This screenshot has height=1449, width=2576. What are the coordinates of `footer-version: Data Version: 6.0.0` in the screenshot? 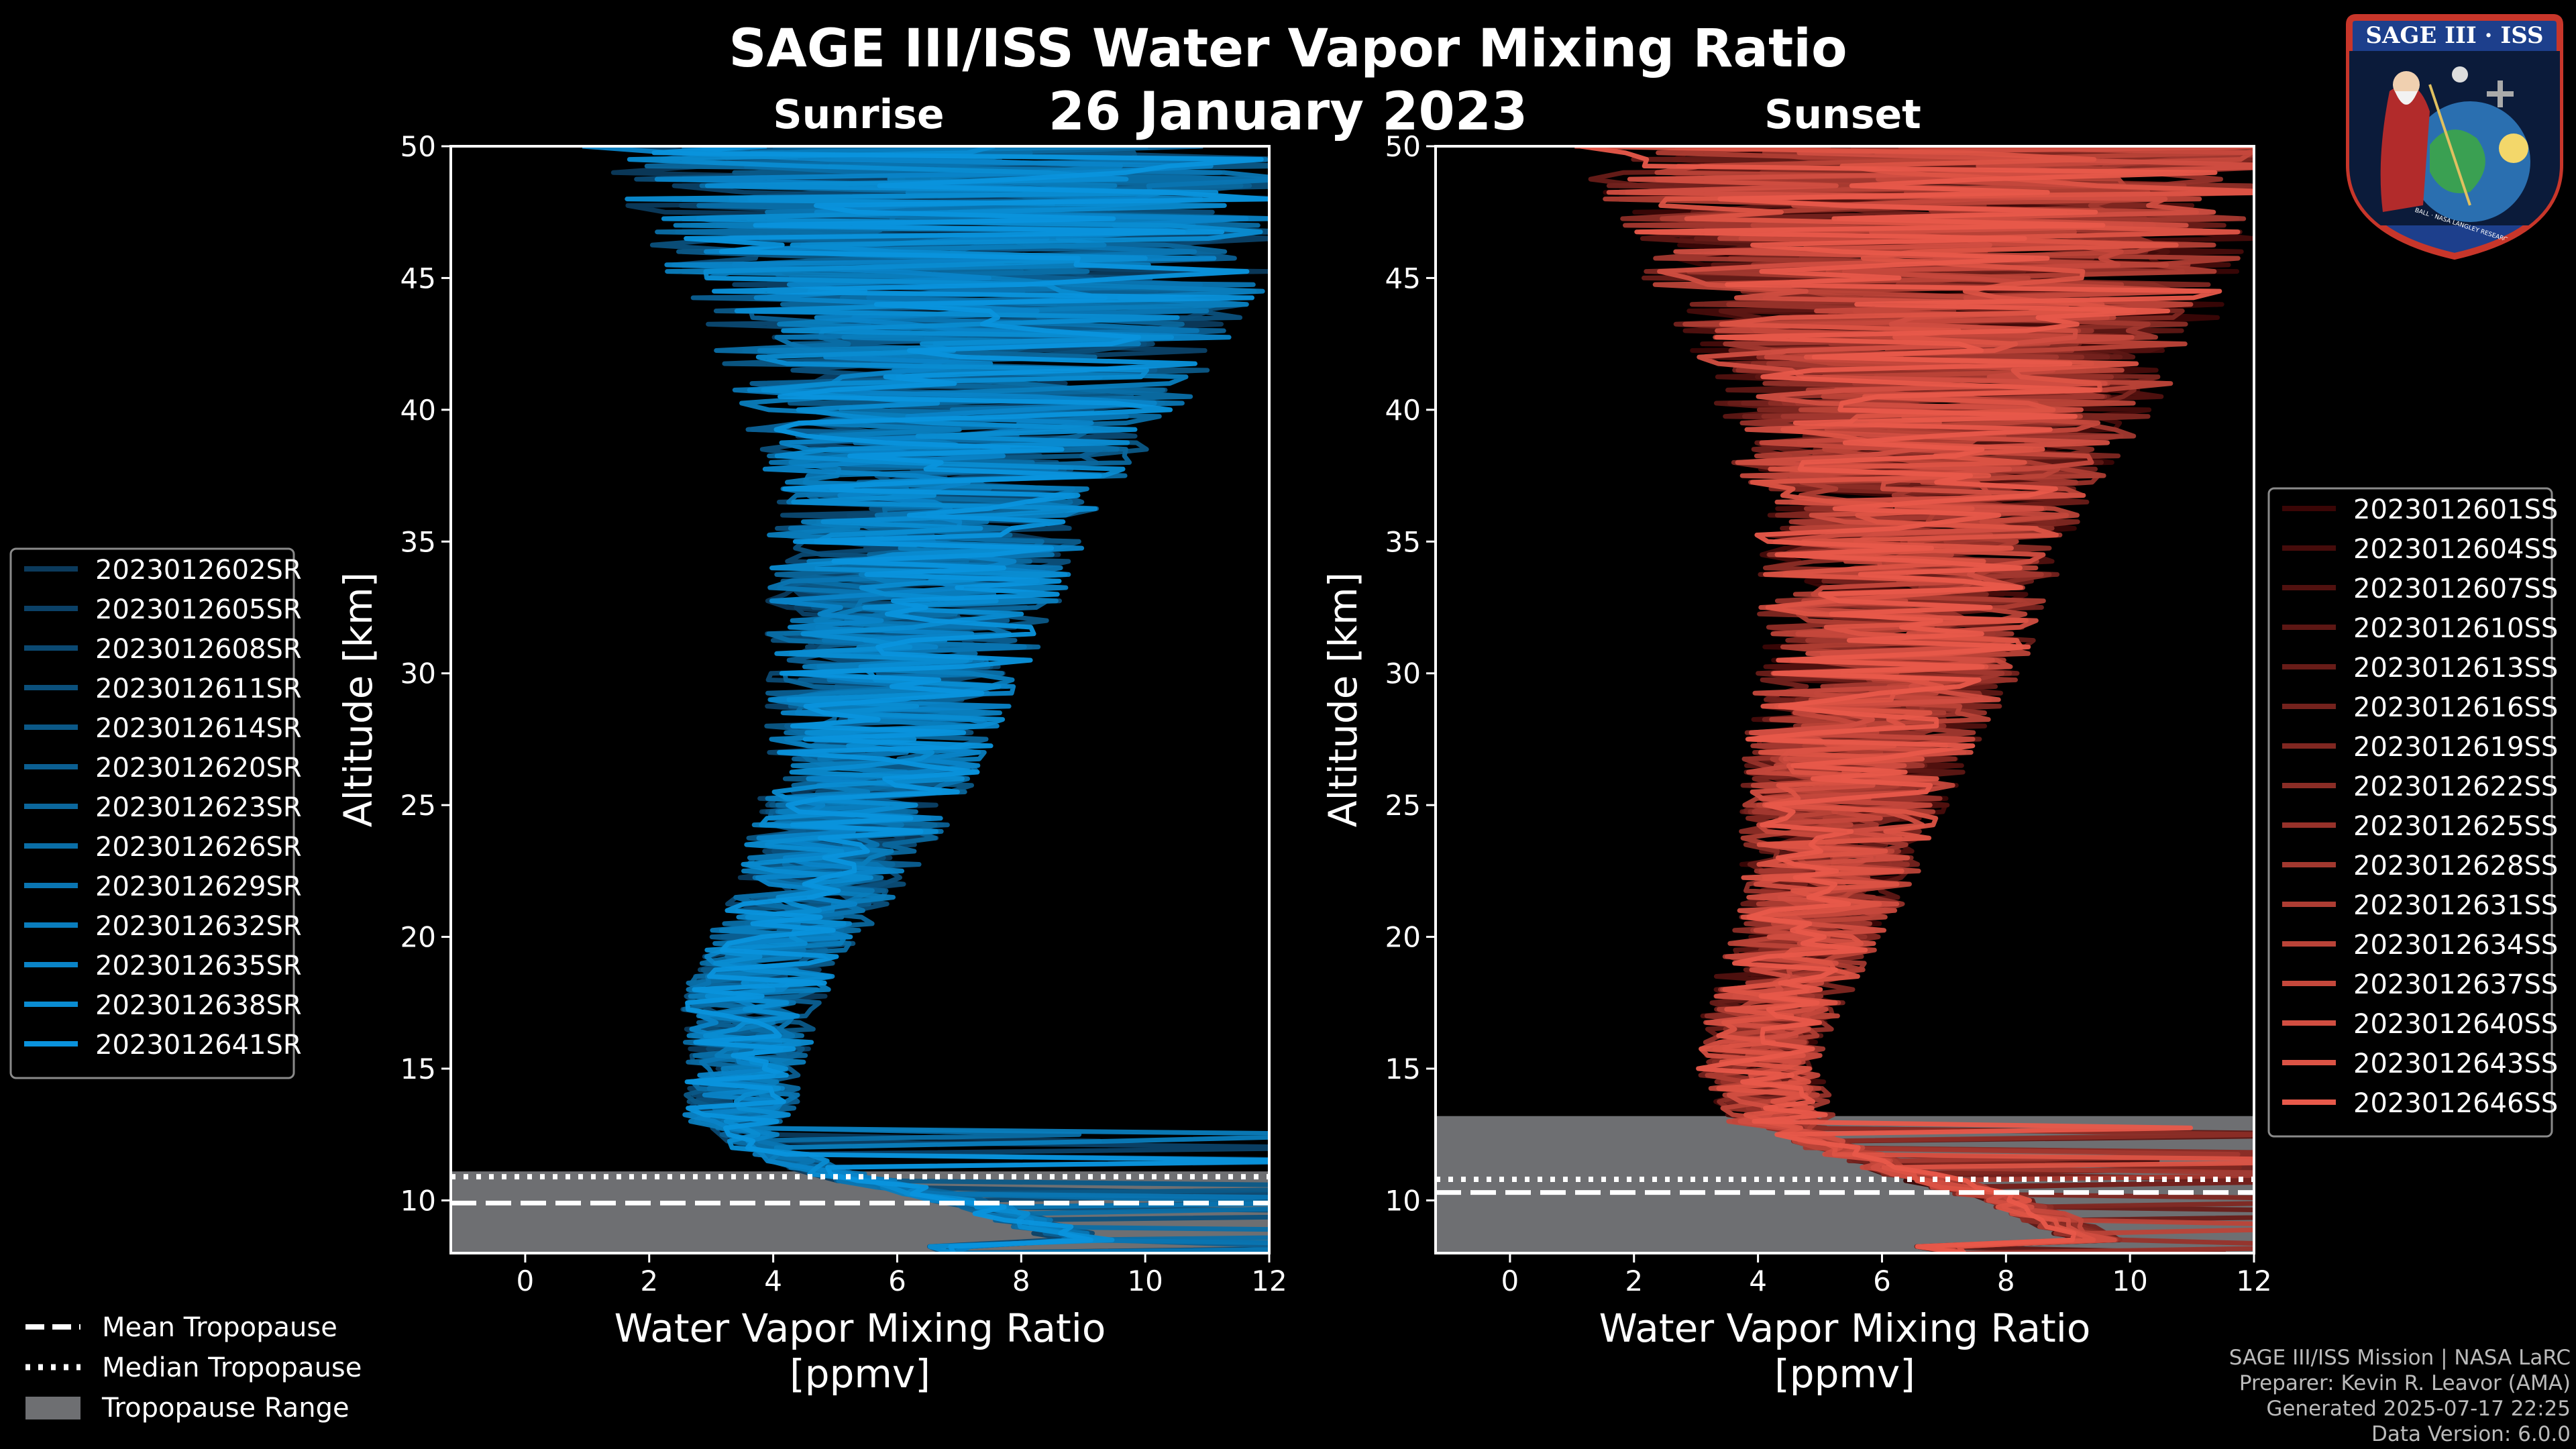 It's located at (2471, 1434).